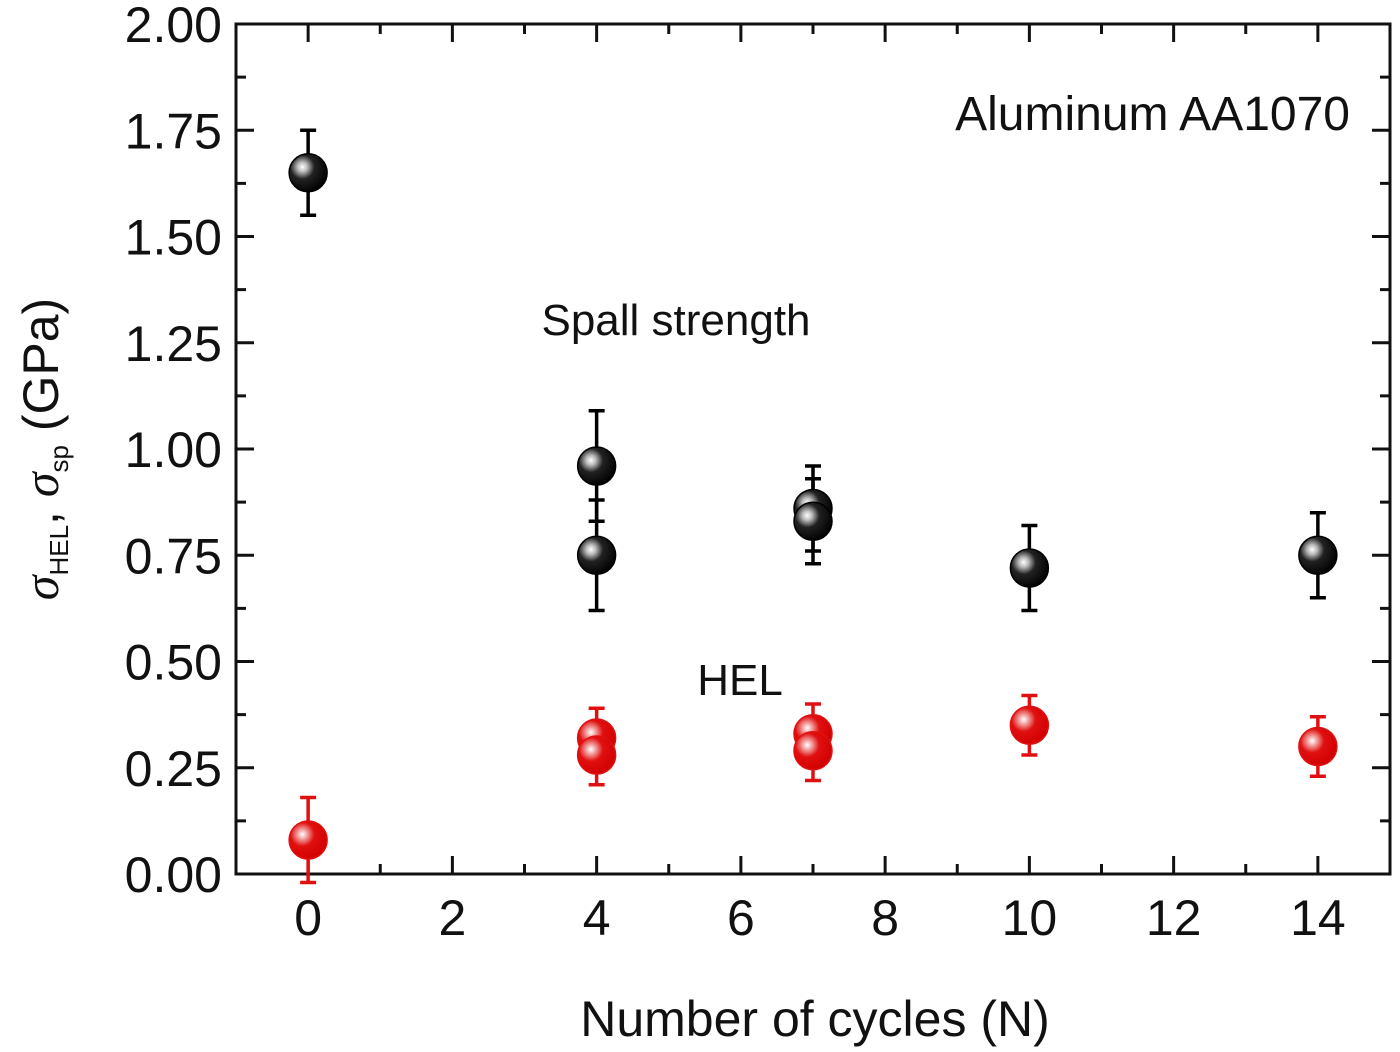 This screenshot has height=1052, width=1400. I want to click on y-axis-tick-labels: 0.00 0.25 0.50 0.75 1.00 1.25 1.50 1.75 2.00, so click(173, 451).